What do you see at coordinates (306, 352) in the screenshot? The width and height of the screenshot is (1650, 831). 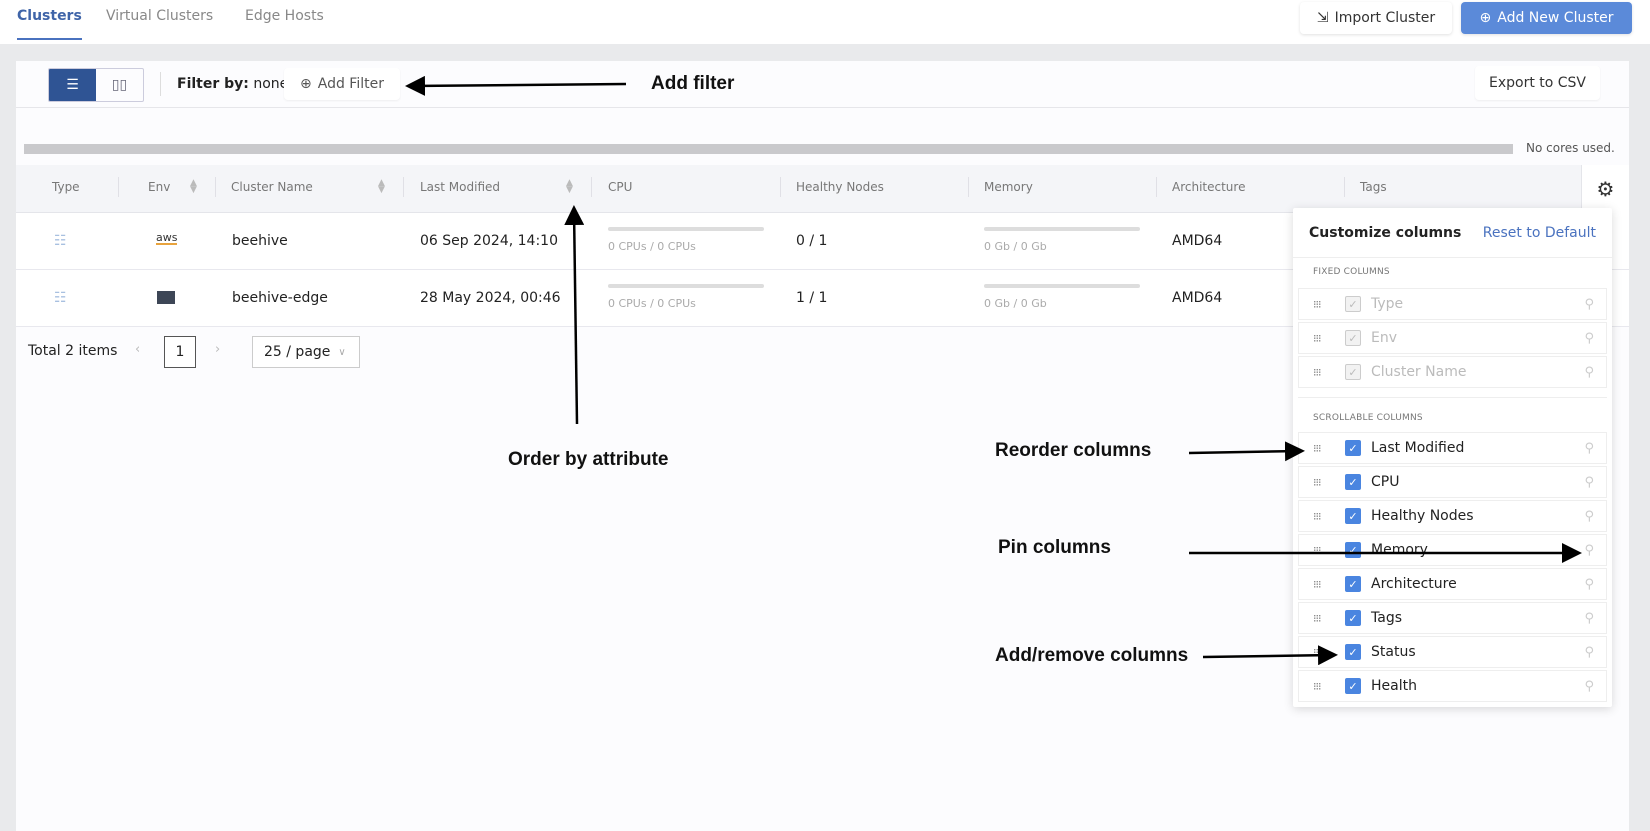 I see `page-size-select: 25 / page ∨` at bounding box center [306, 352].